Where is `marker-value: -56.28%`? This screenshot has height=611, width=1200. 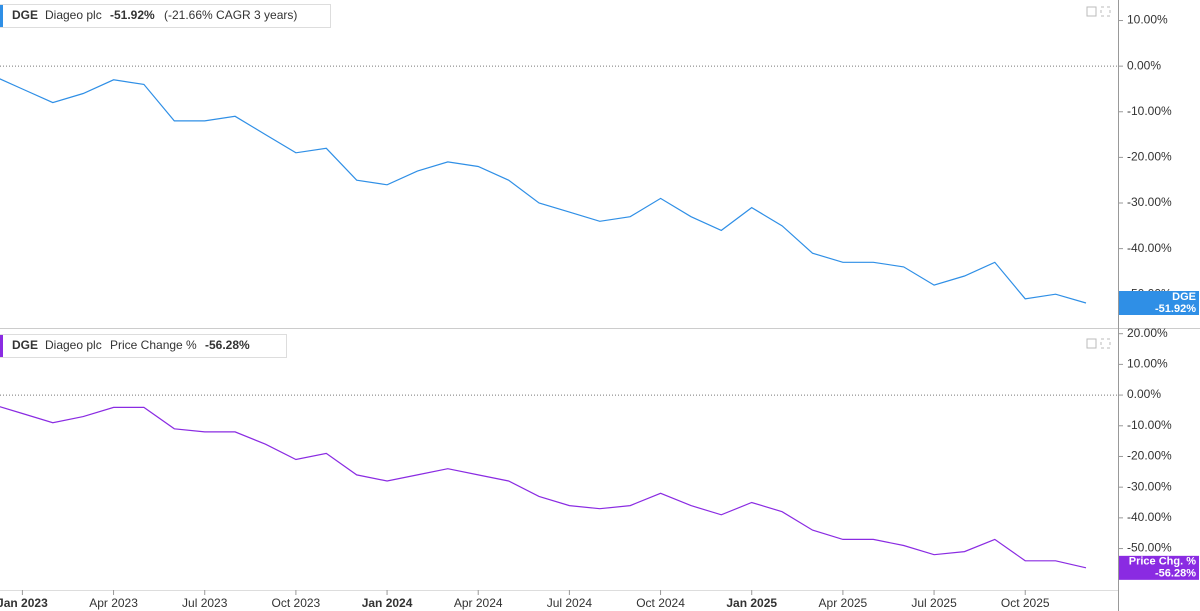 marker-value: -56.28% is located at coordinates (1175, 574).